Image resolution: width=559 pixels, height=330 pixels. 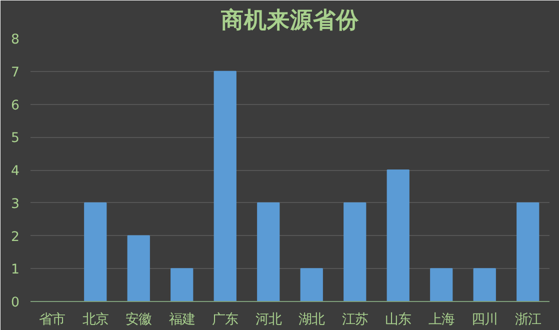 I want to click on x-tick-label: 省市, so click(x=52, y=320).